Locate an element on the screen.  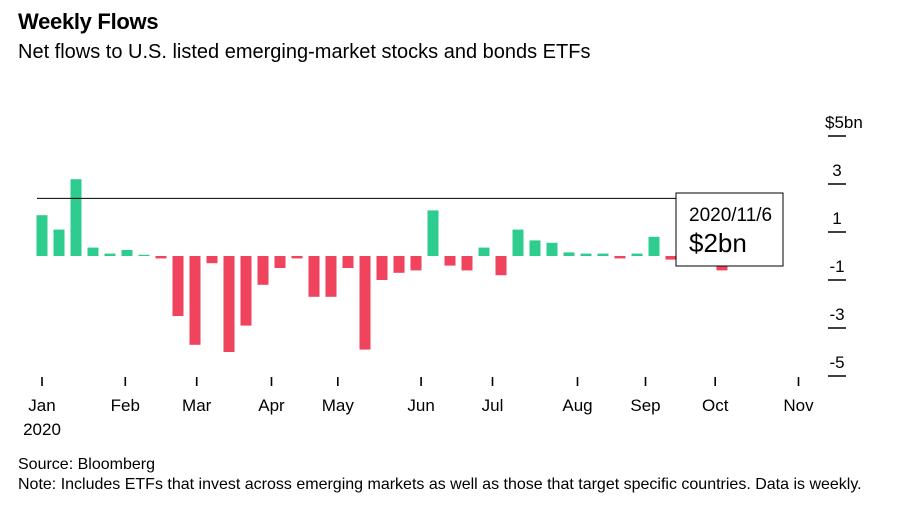
tooltip-value: $2bn is located at coordinates (718, 243).